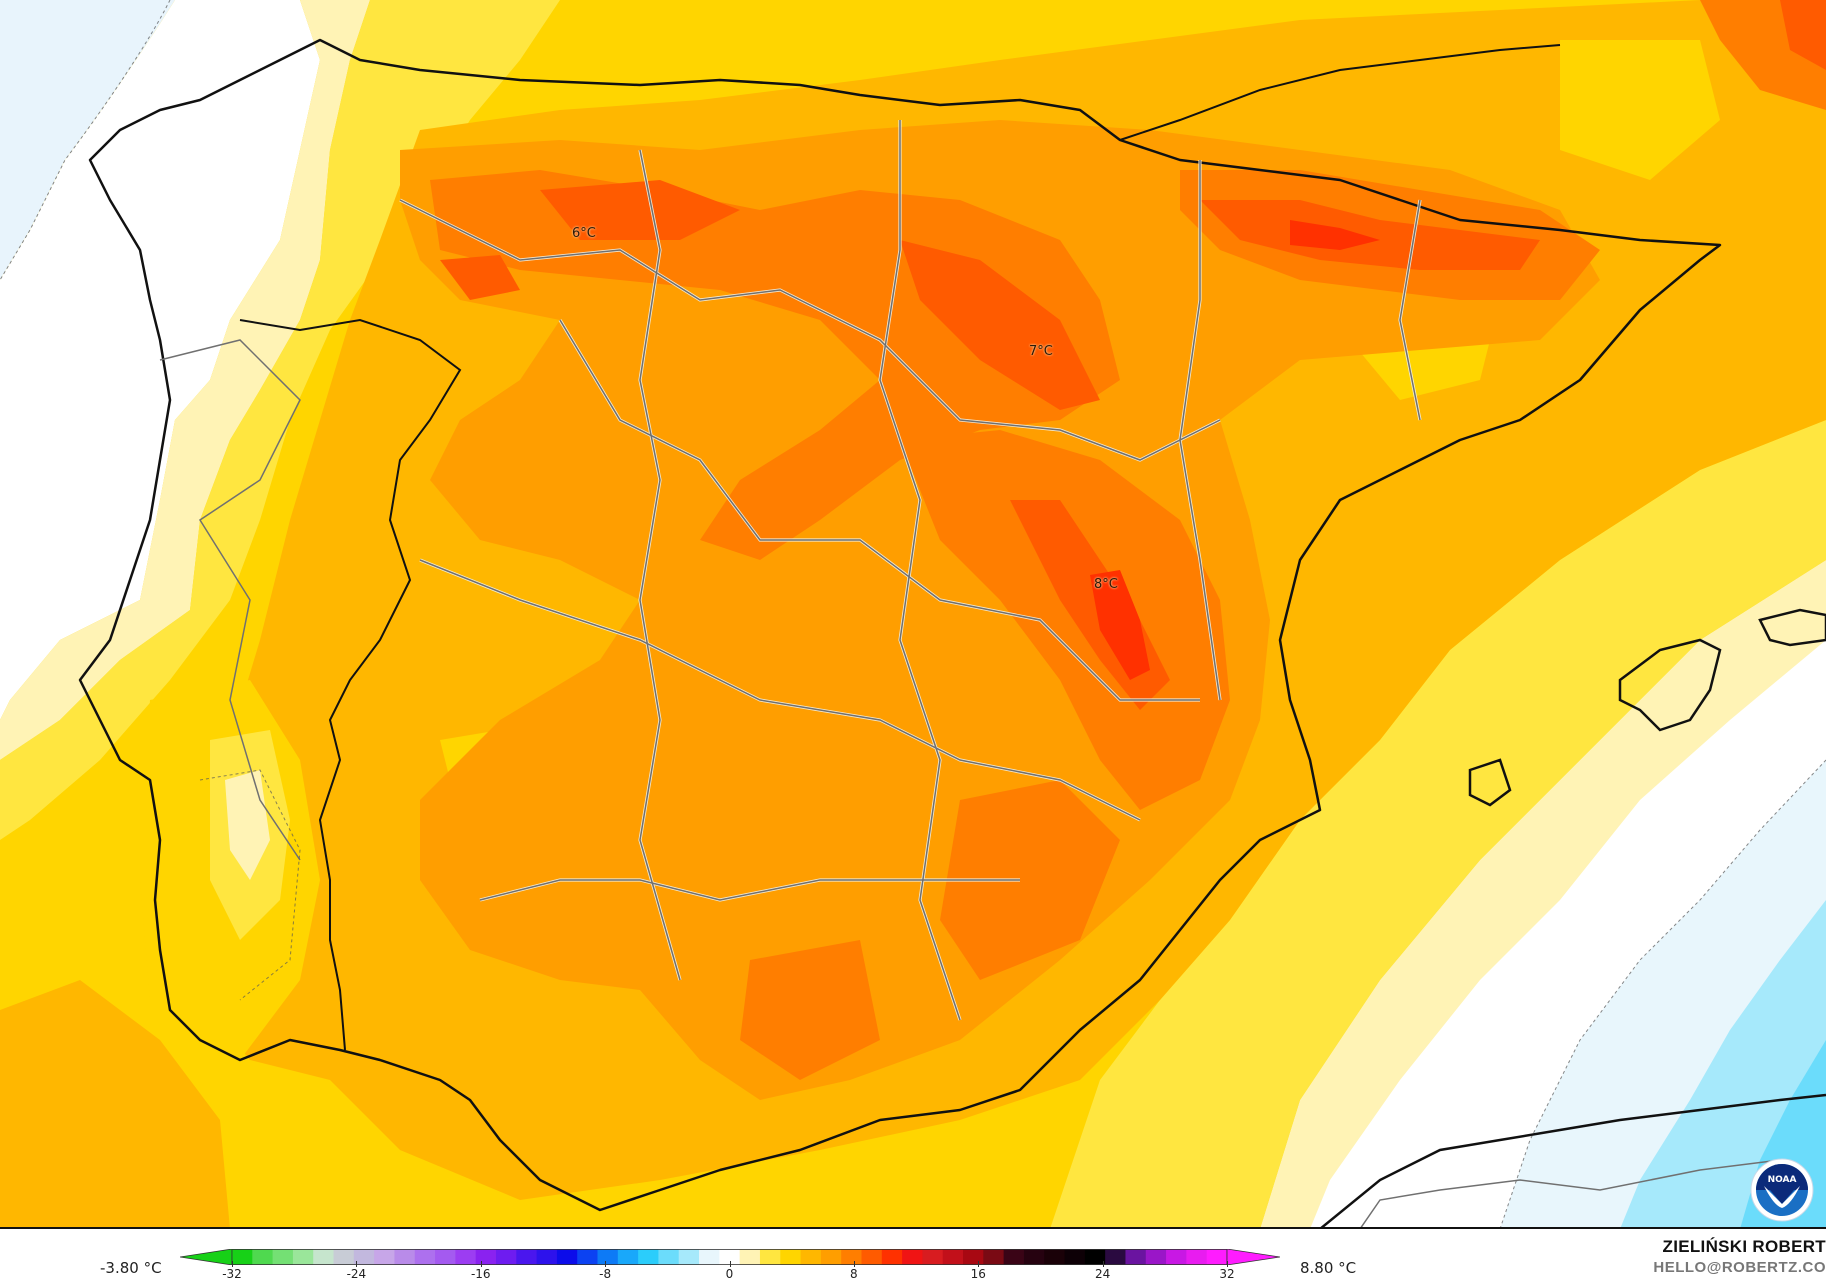 The image size is (1826, 1287). I want to click on contour-pale-yellow-w, so click(185, 380).